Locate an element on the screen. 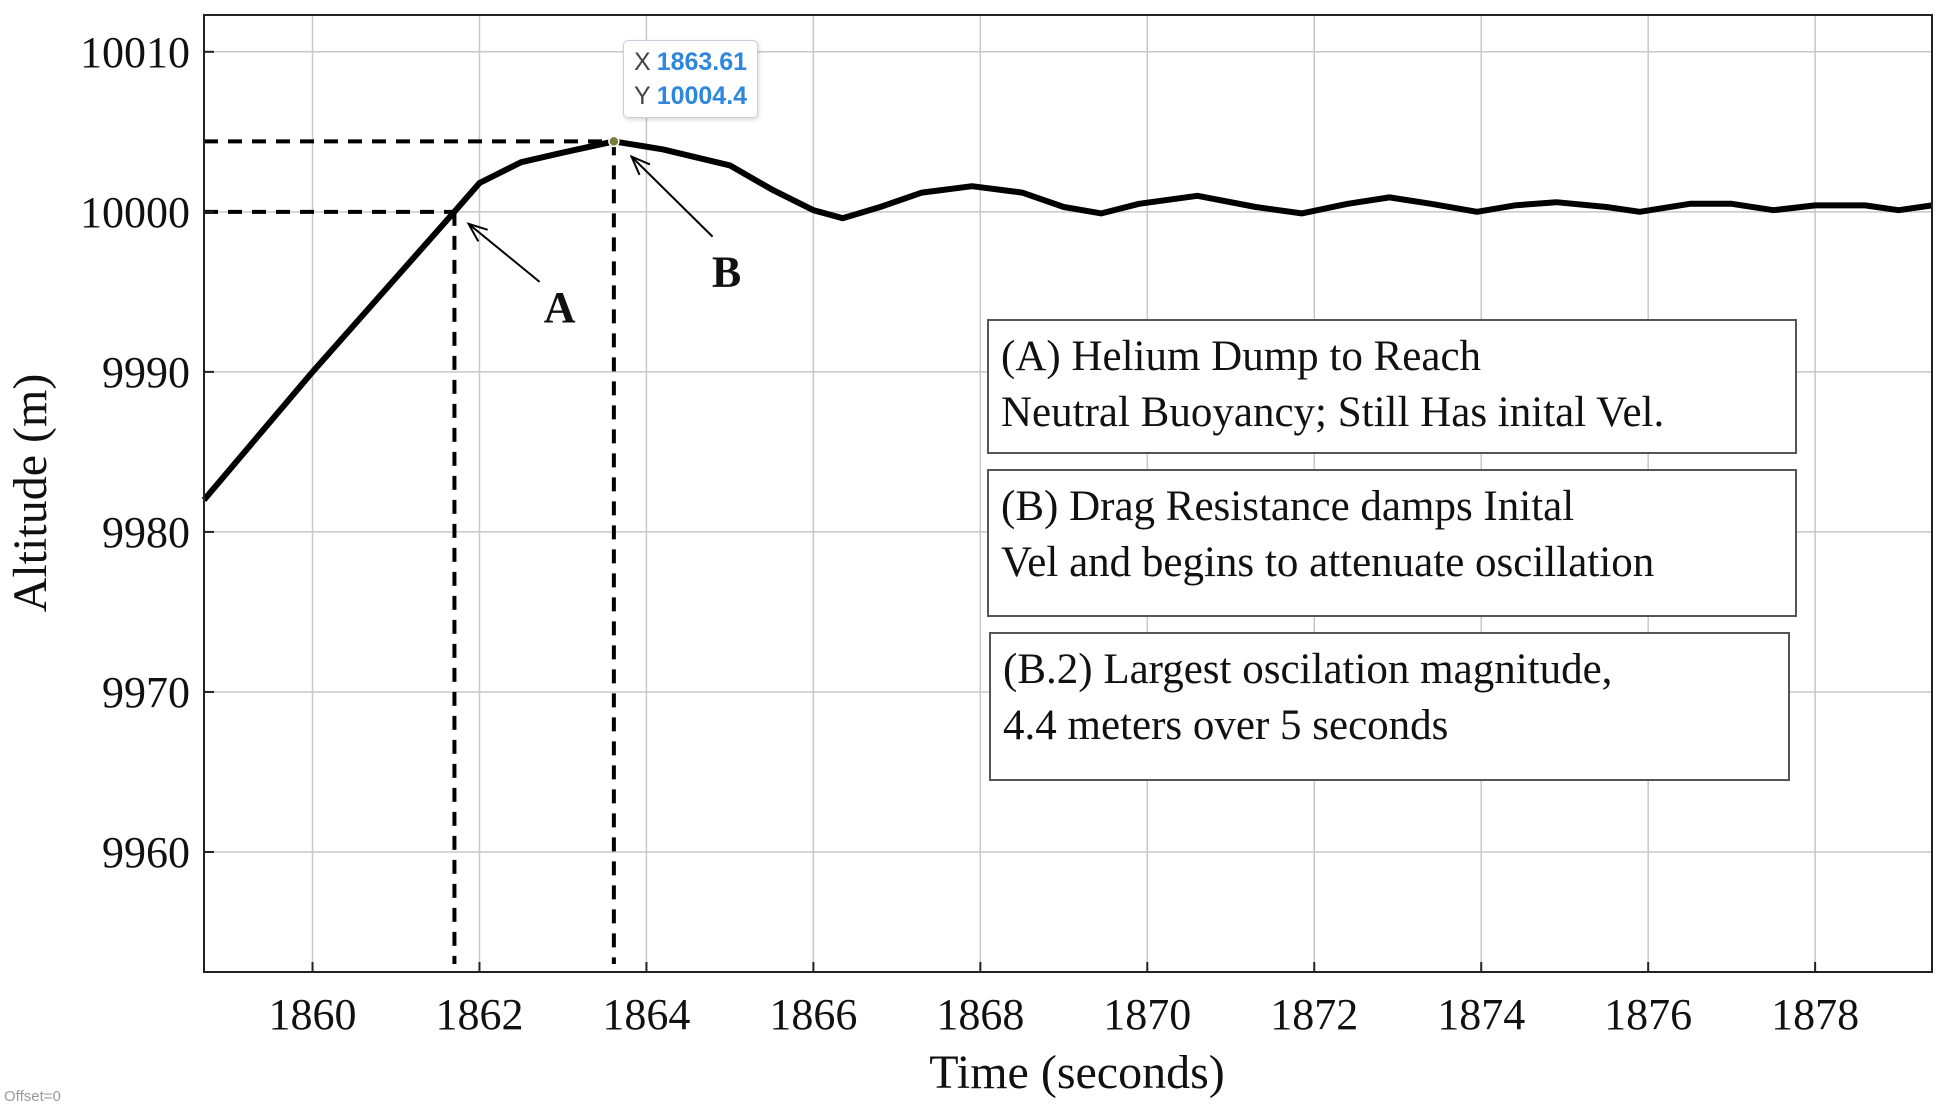 Image resolution: width=1936 pixels, height=1106 pixels. x-tick-label: 1860 is located at coordinates (313, 1014).